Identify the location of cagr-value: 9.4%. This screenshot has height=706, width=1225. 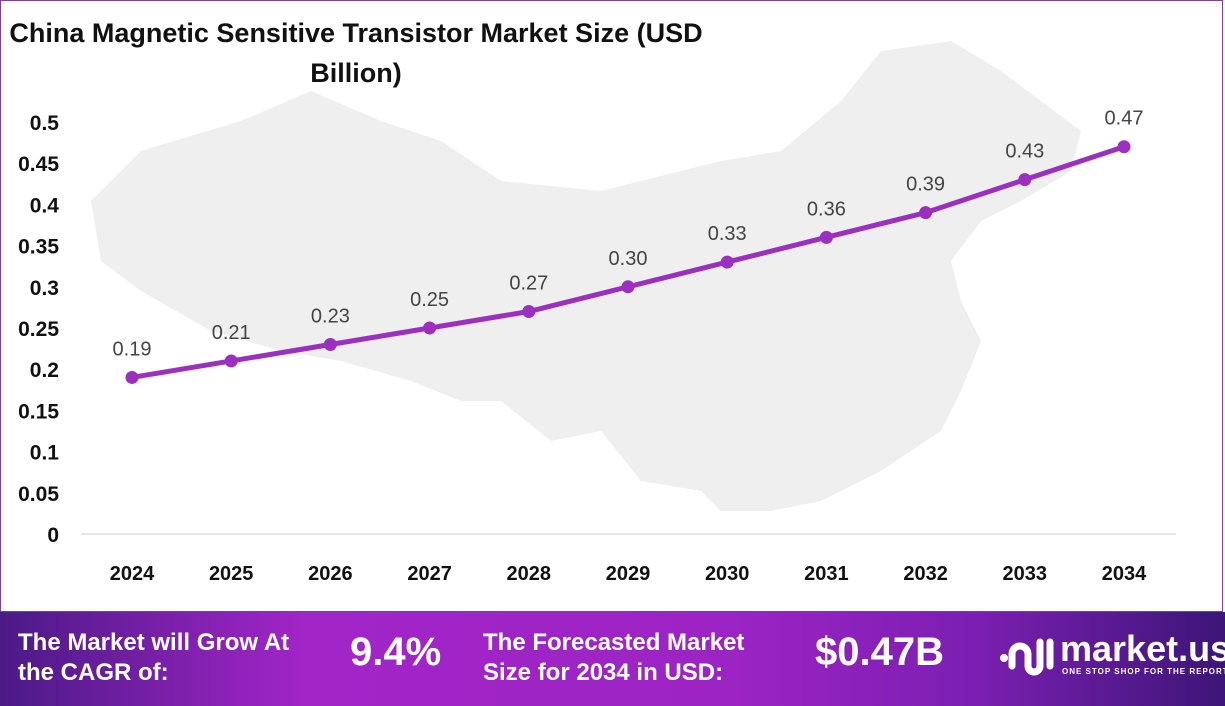
(396, 652).